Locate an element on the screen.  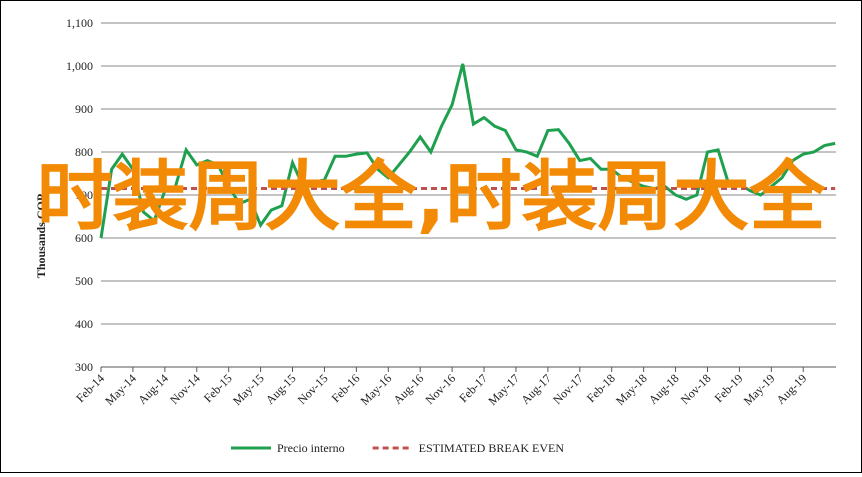
x-tick-label: Aug-17 is located at coordinates (536, 389).